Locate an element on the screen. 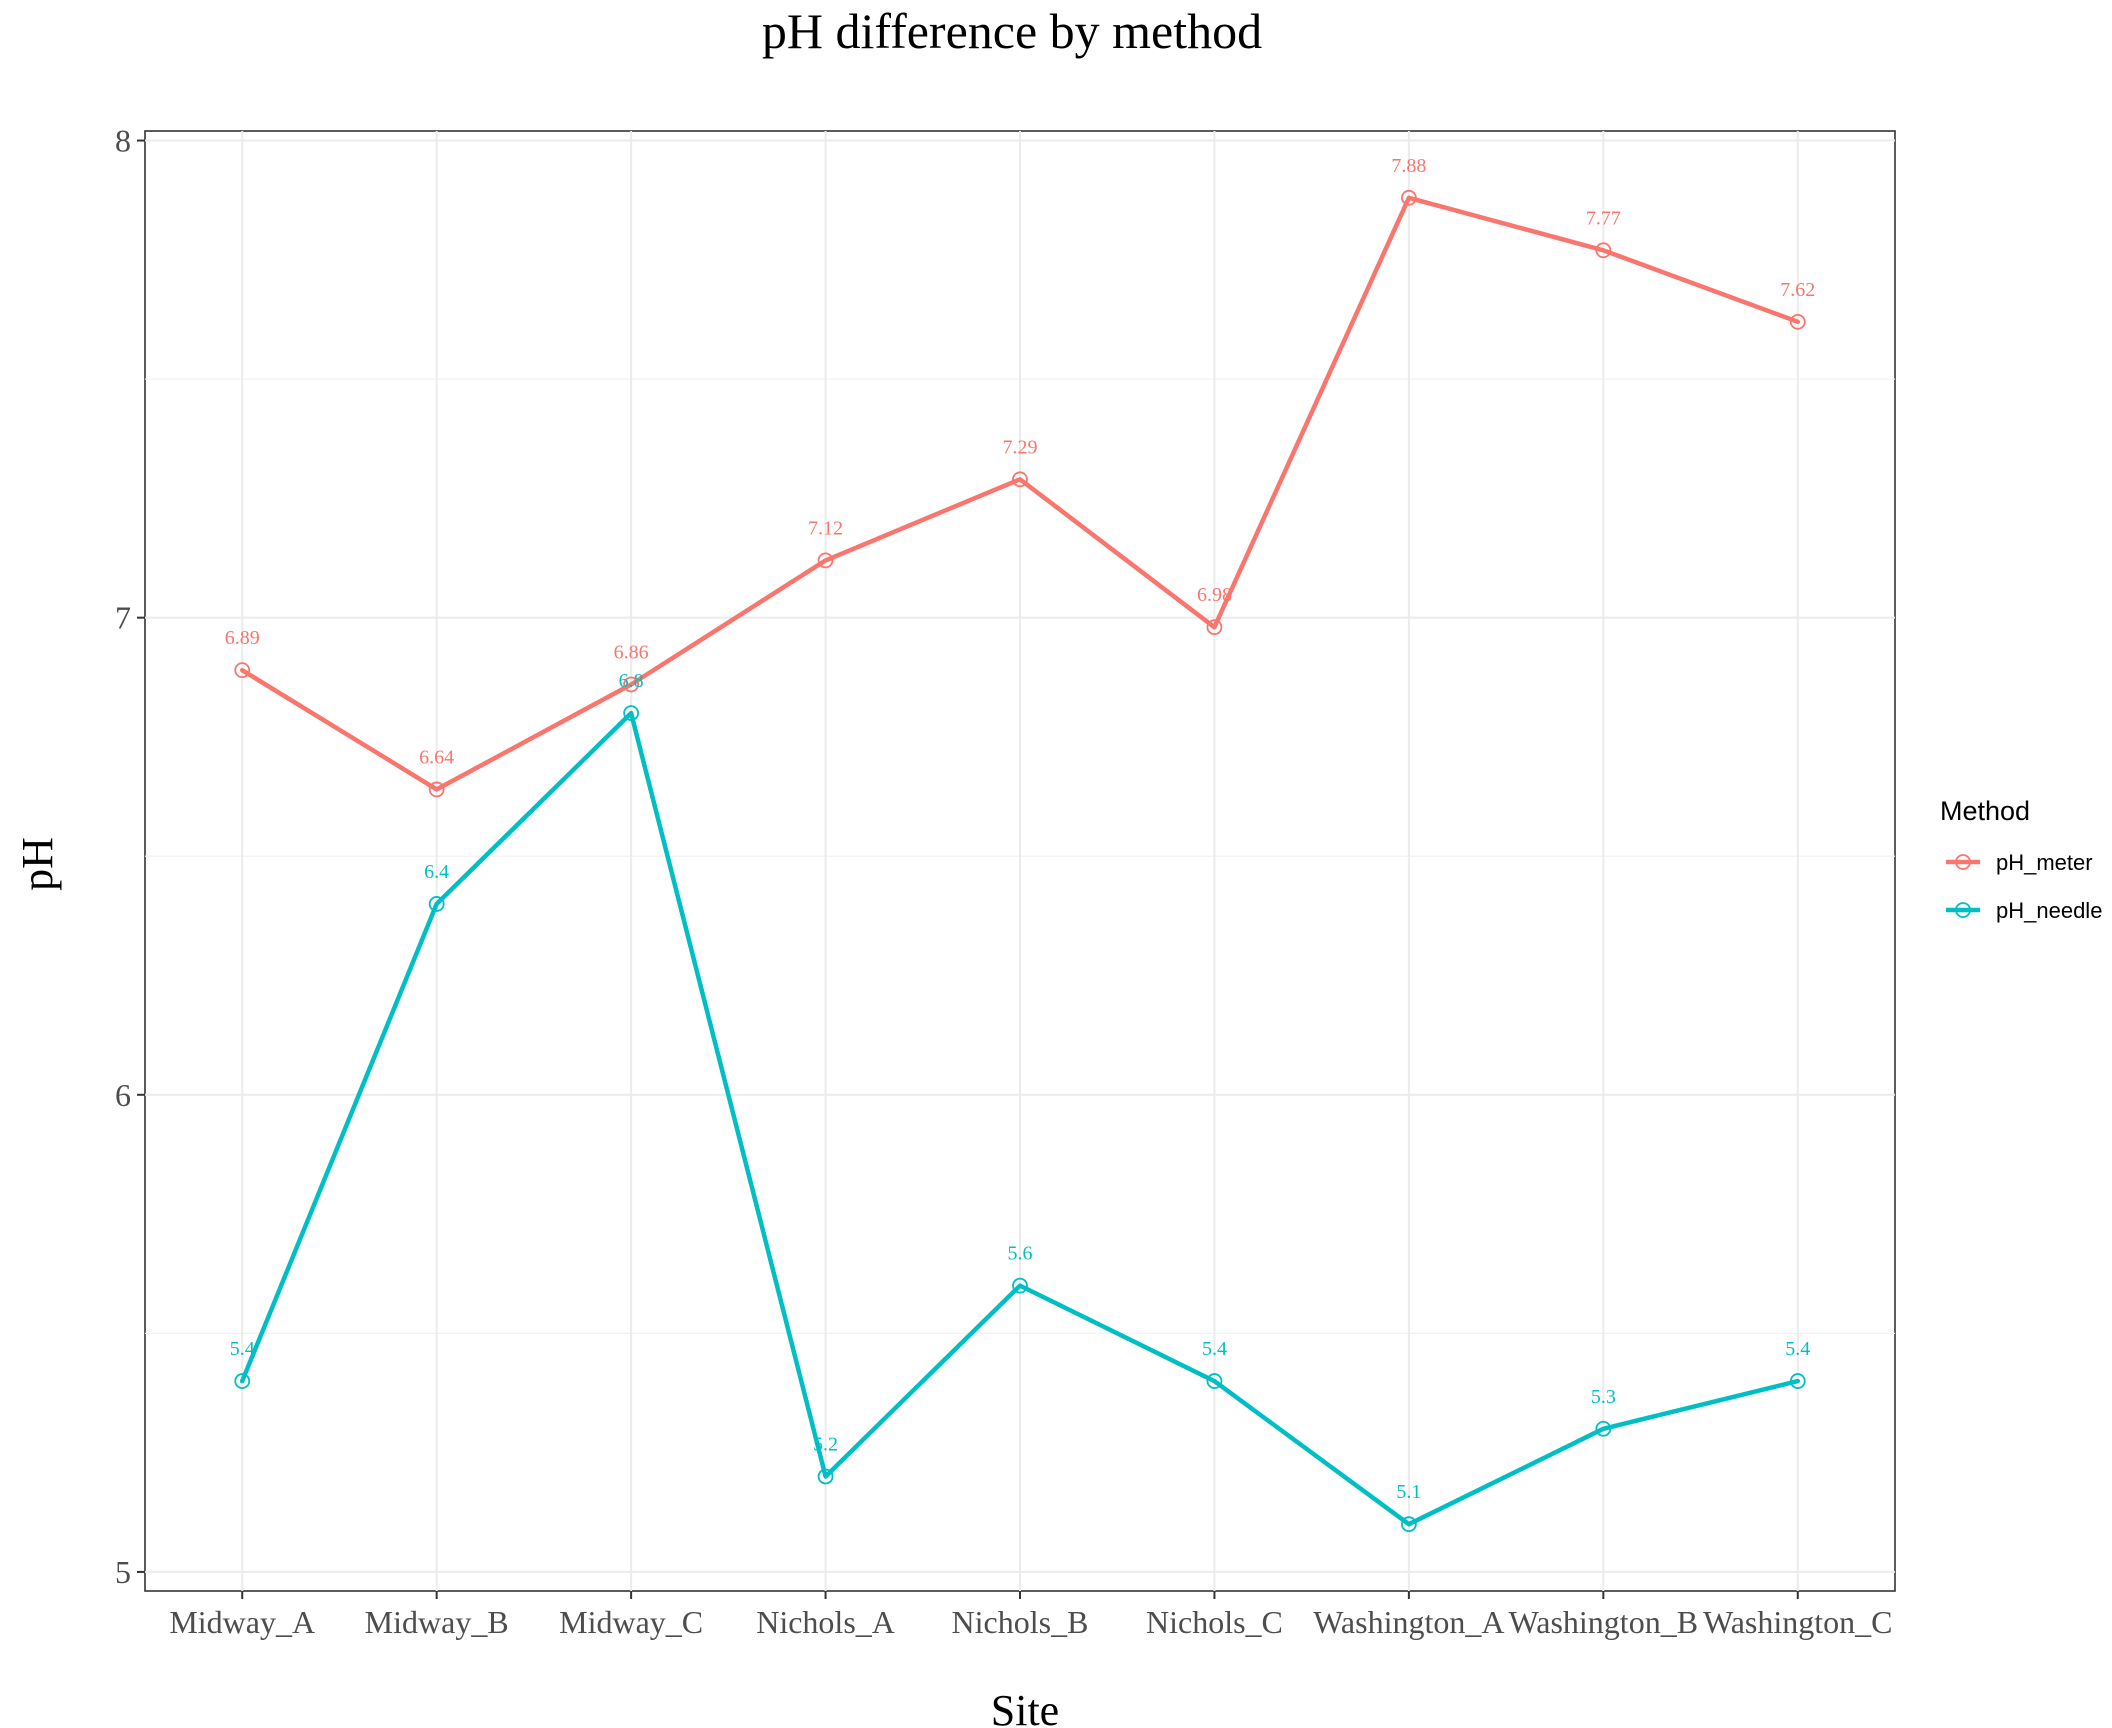  x-tick-label: Washington_A is located at coordinates (1408, 1622).